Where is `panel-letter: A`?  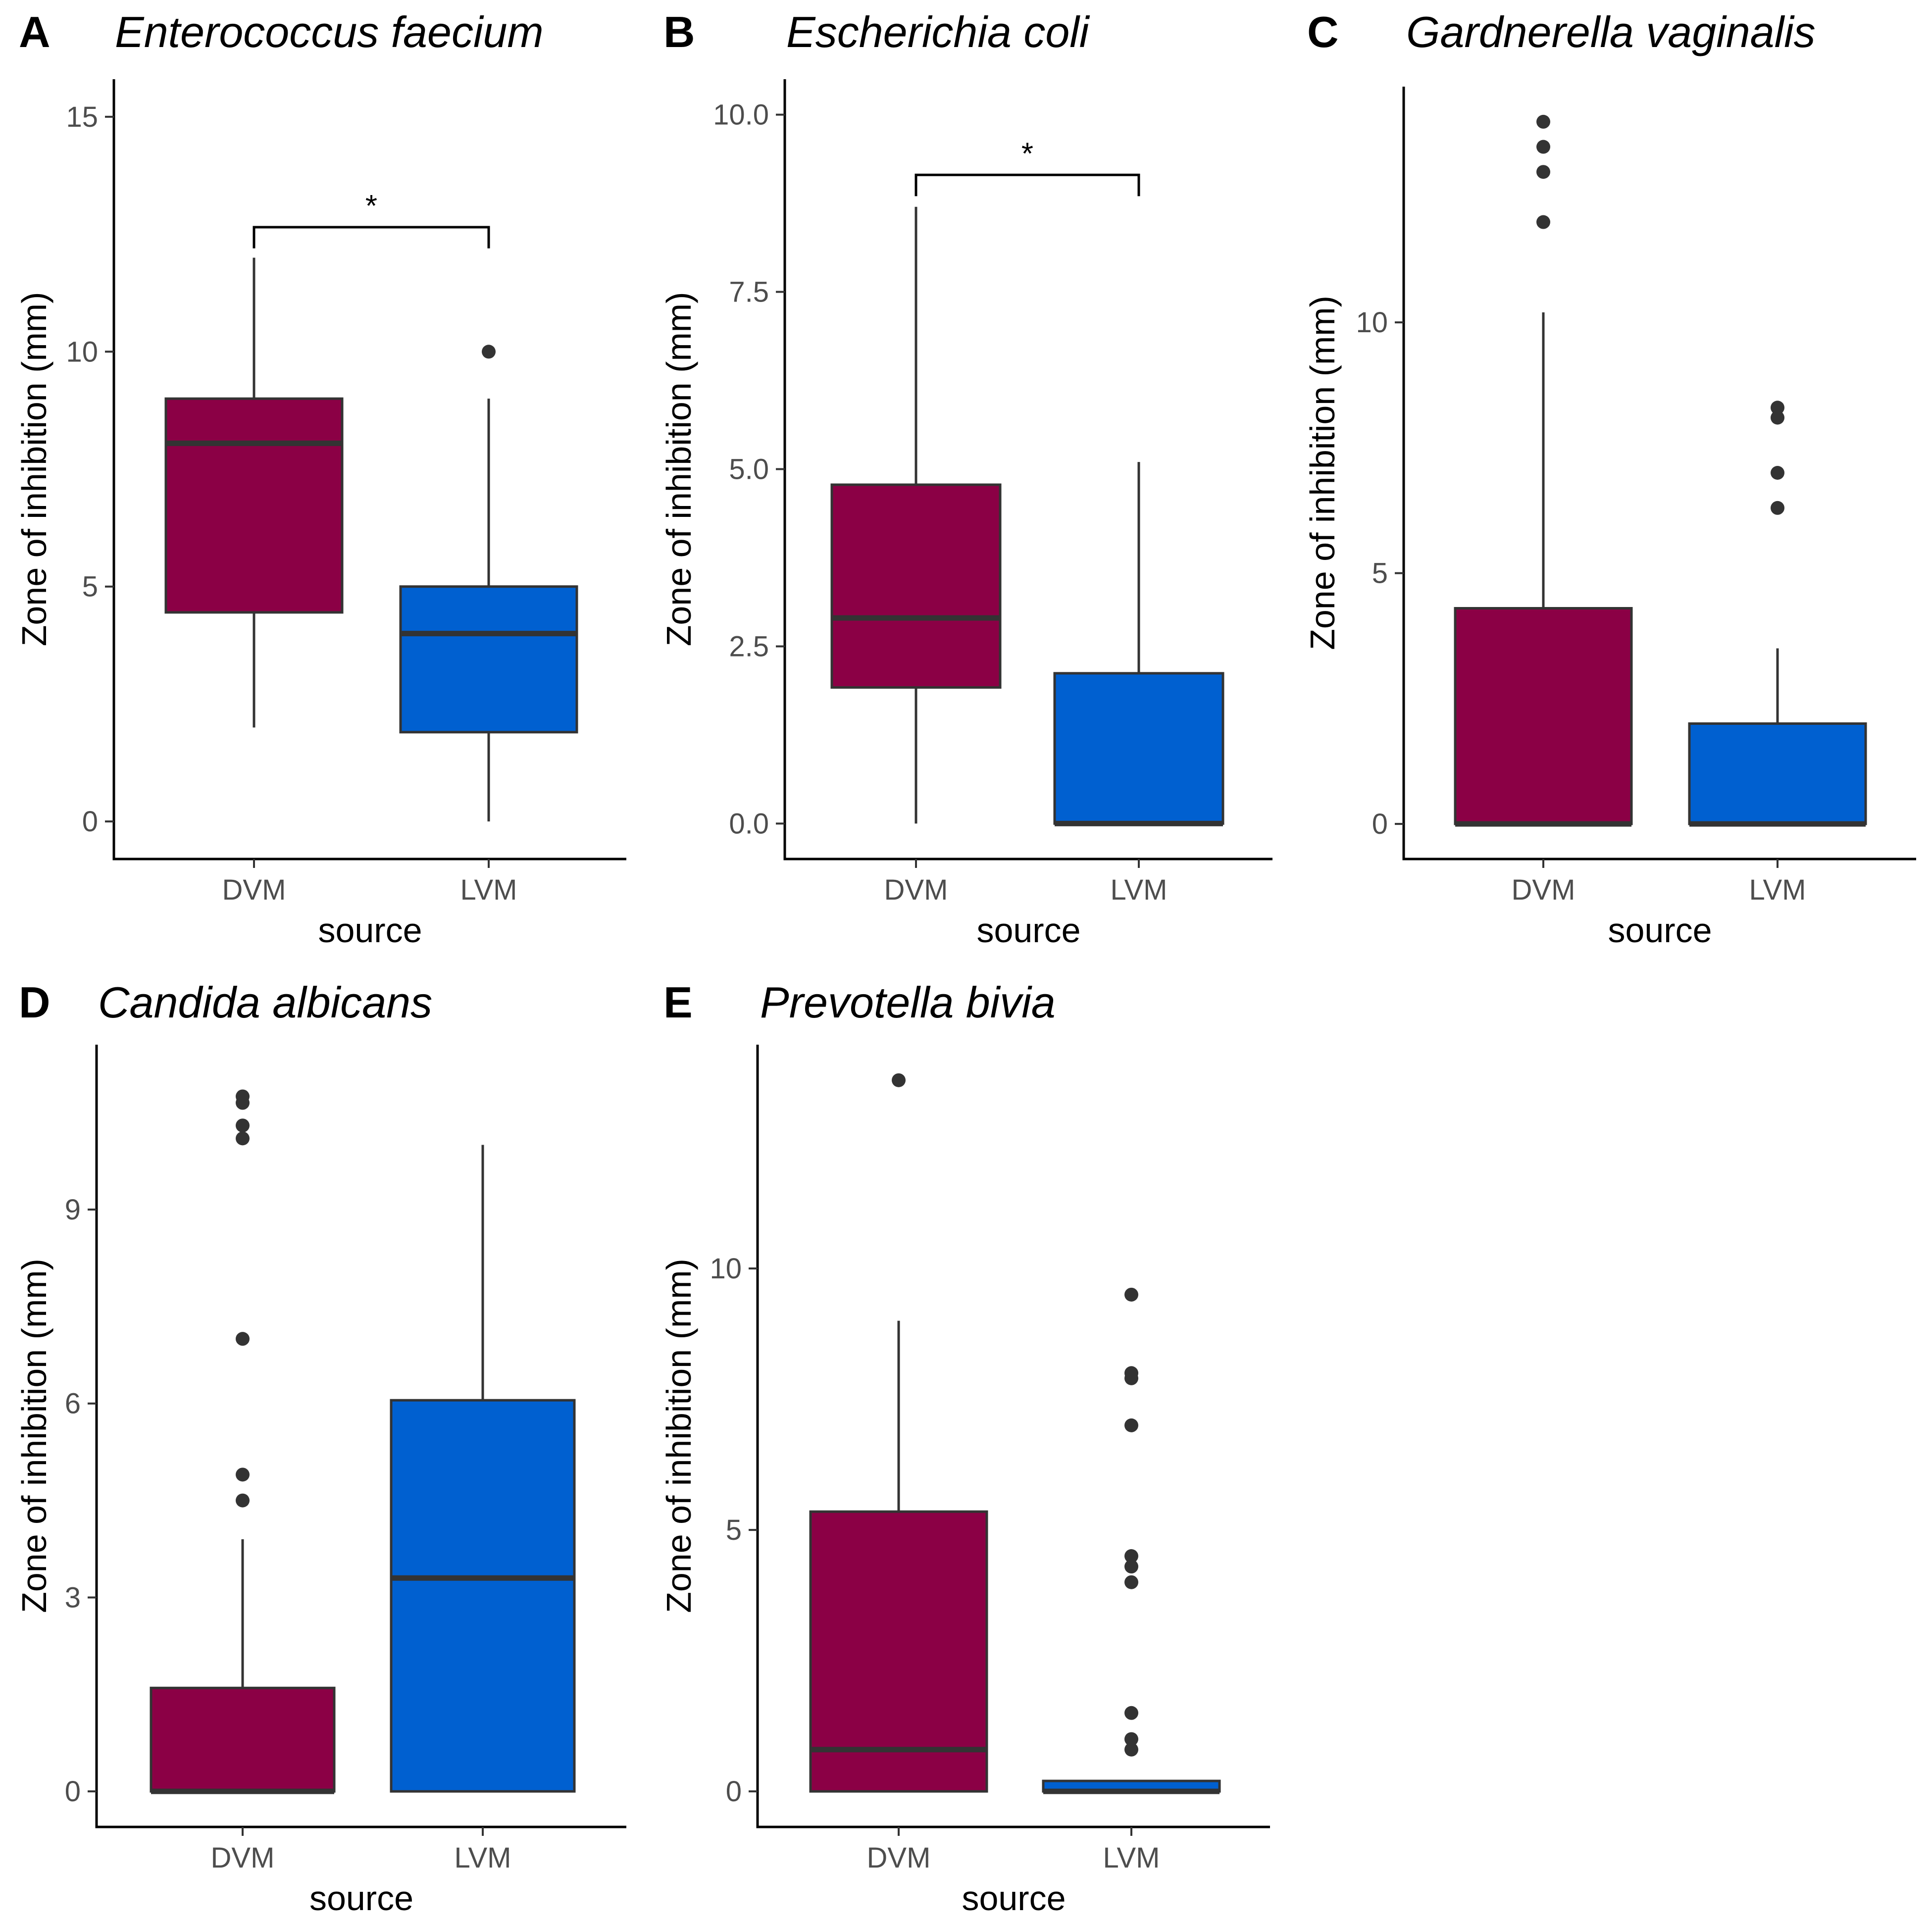 panel-letter: A is located at coordinates (35, 31).